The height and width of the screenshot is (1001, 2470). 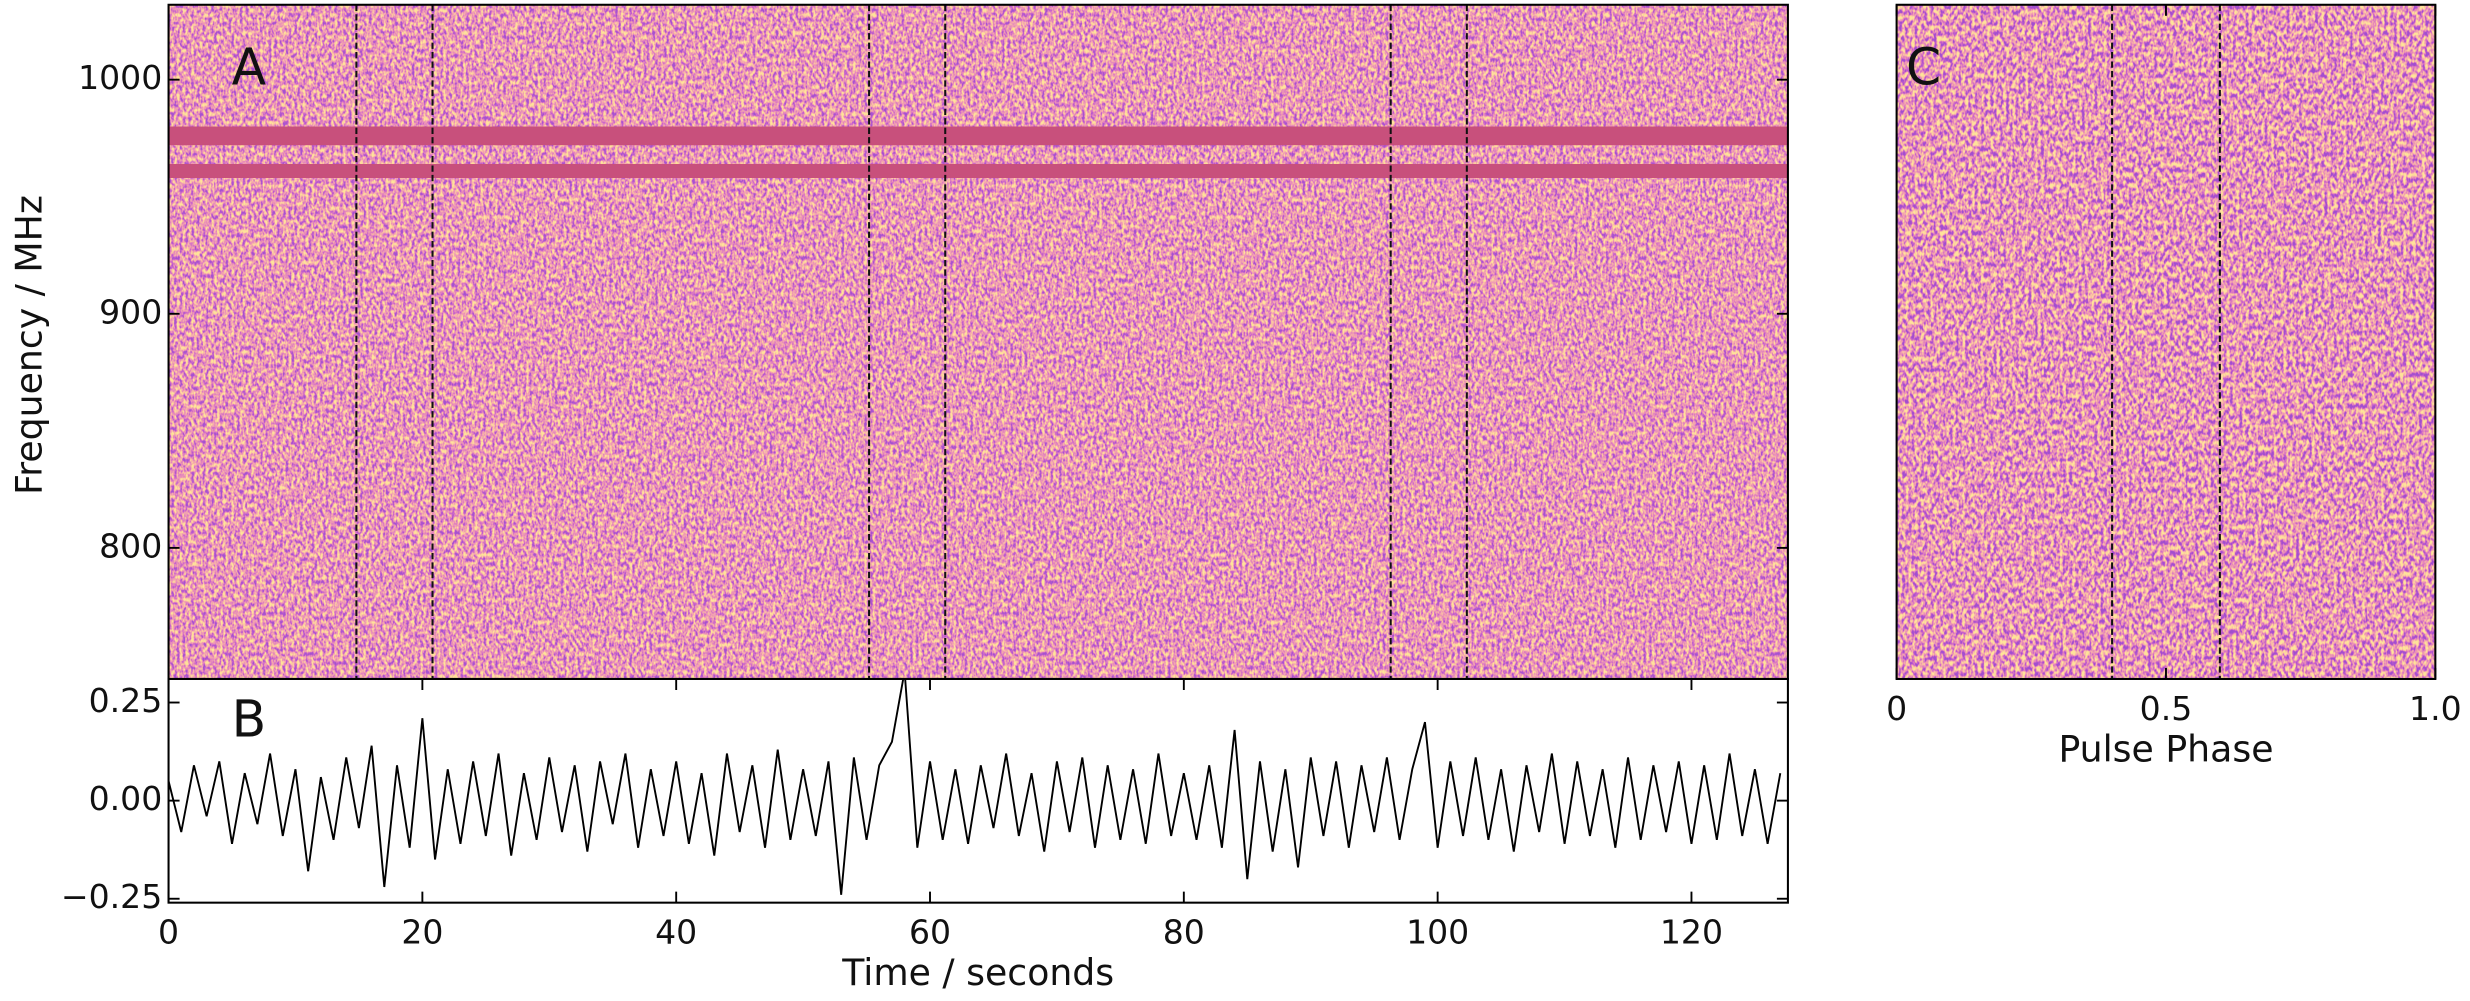 What do you see at coordinates (1437, 932) in the screenshot?
I see `x-tick-label: 100` at bounding box center [1437, 932].